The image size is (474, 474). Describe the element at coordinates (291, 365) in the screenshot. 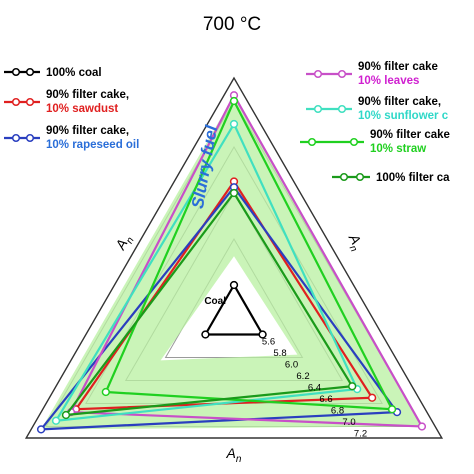

I see `tick-label: 6.0` at that location.